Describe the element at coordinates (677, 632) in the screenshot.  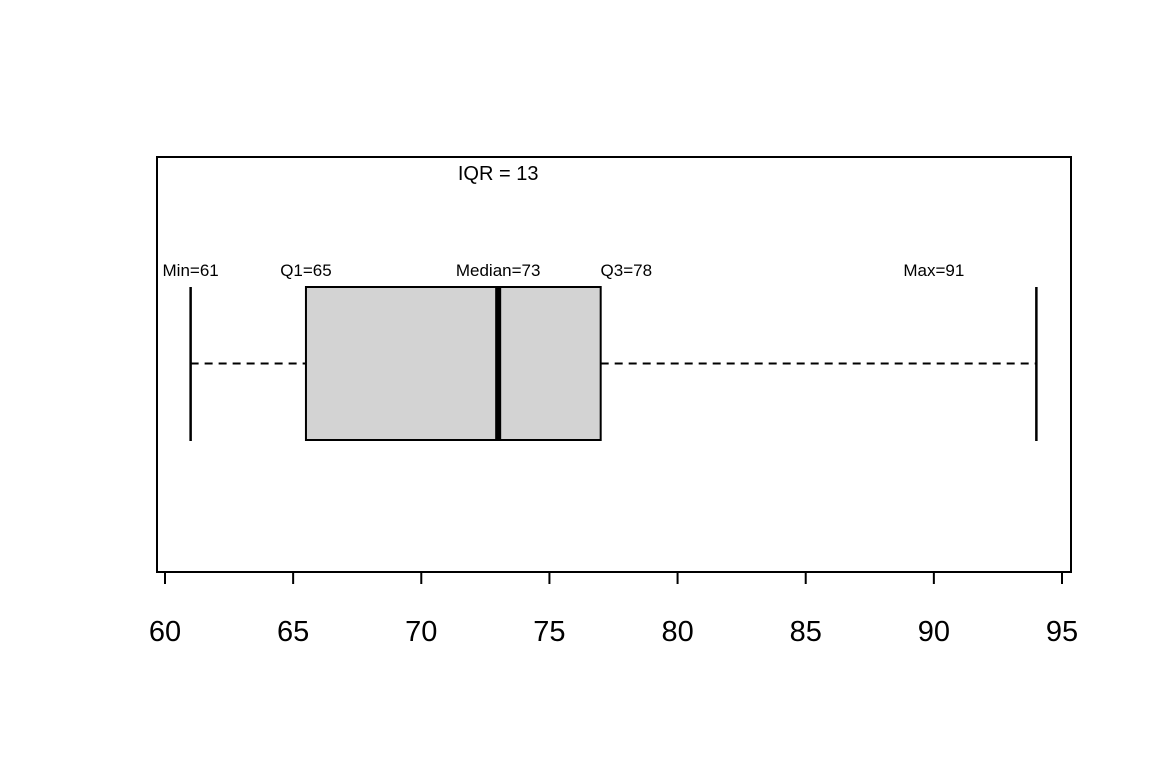
I see `x-tick-label-80: 80` at that location.